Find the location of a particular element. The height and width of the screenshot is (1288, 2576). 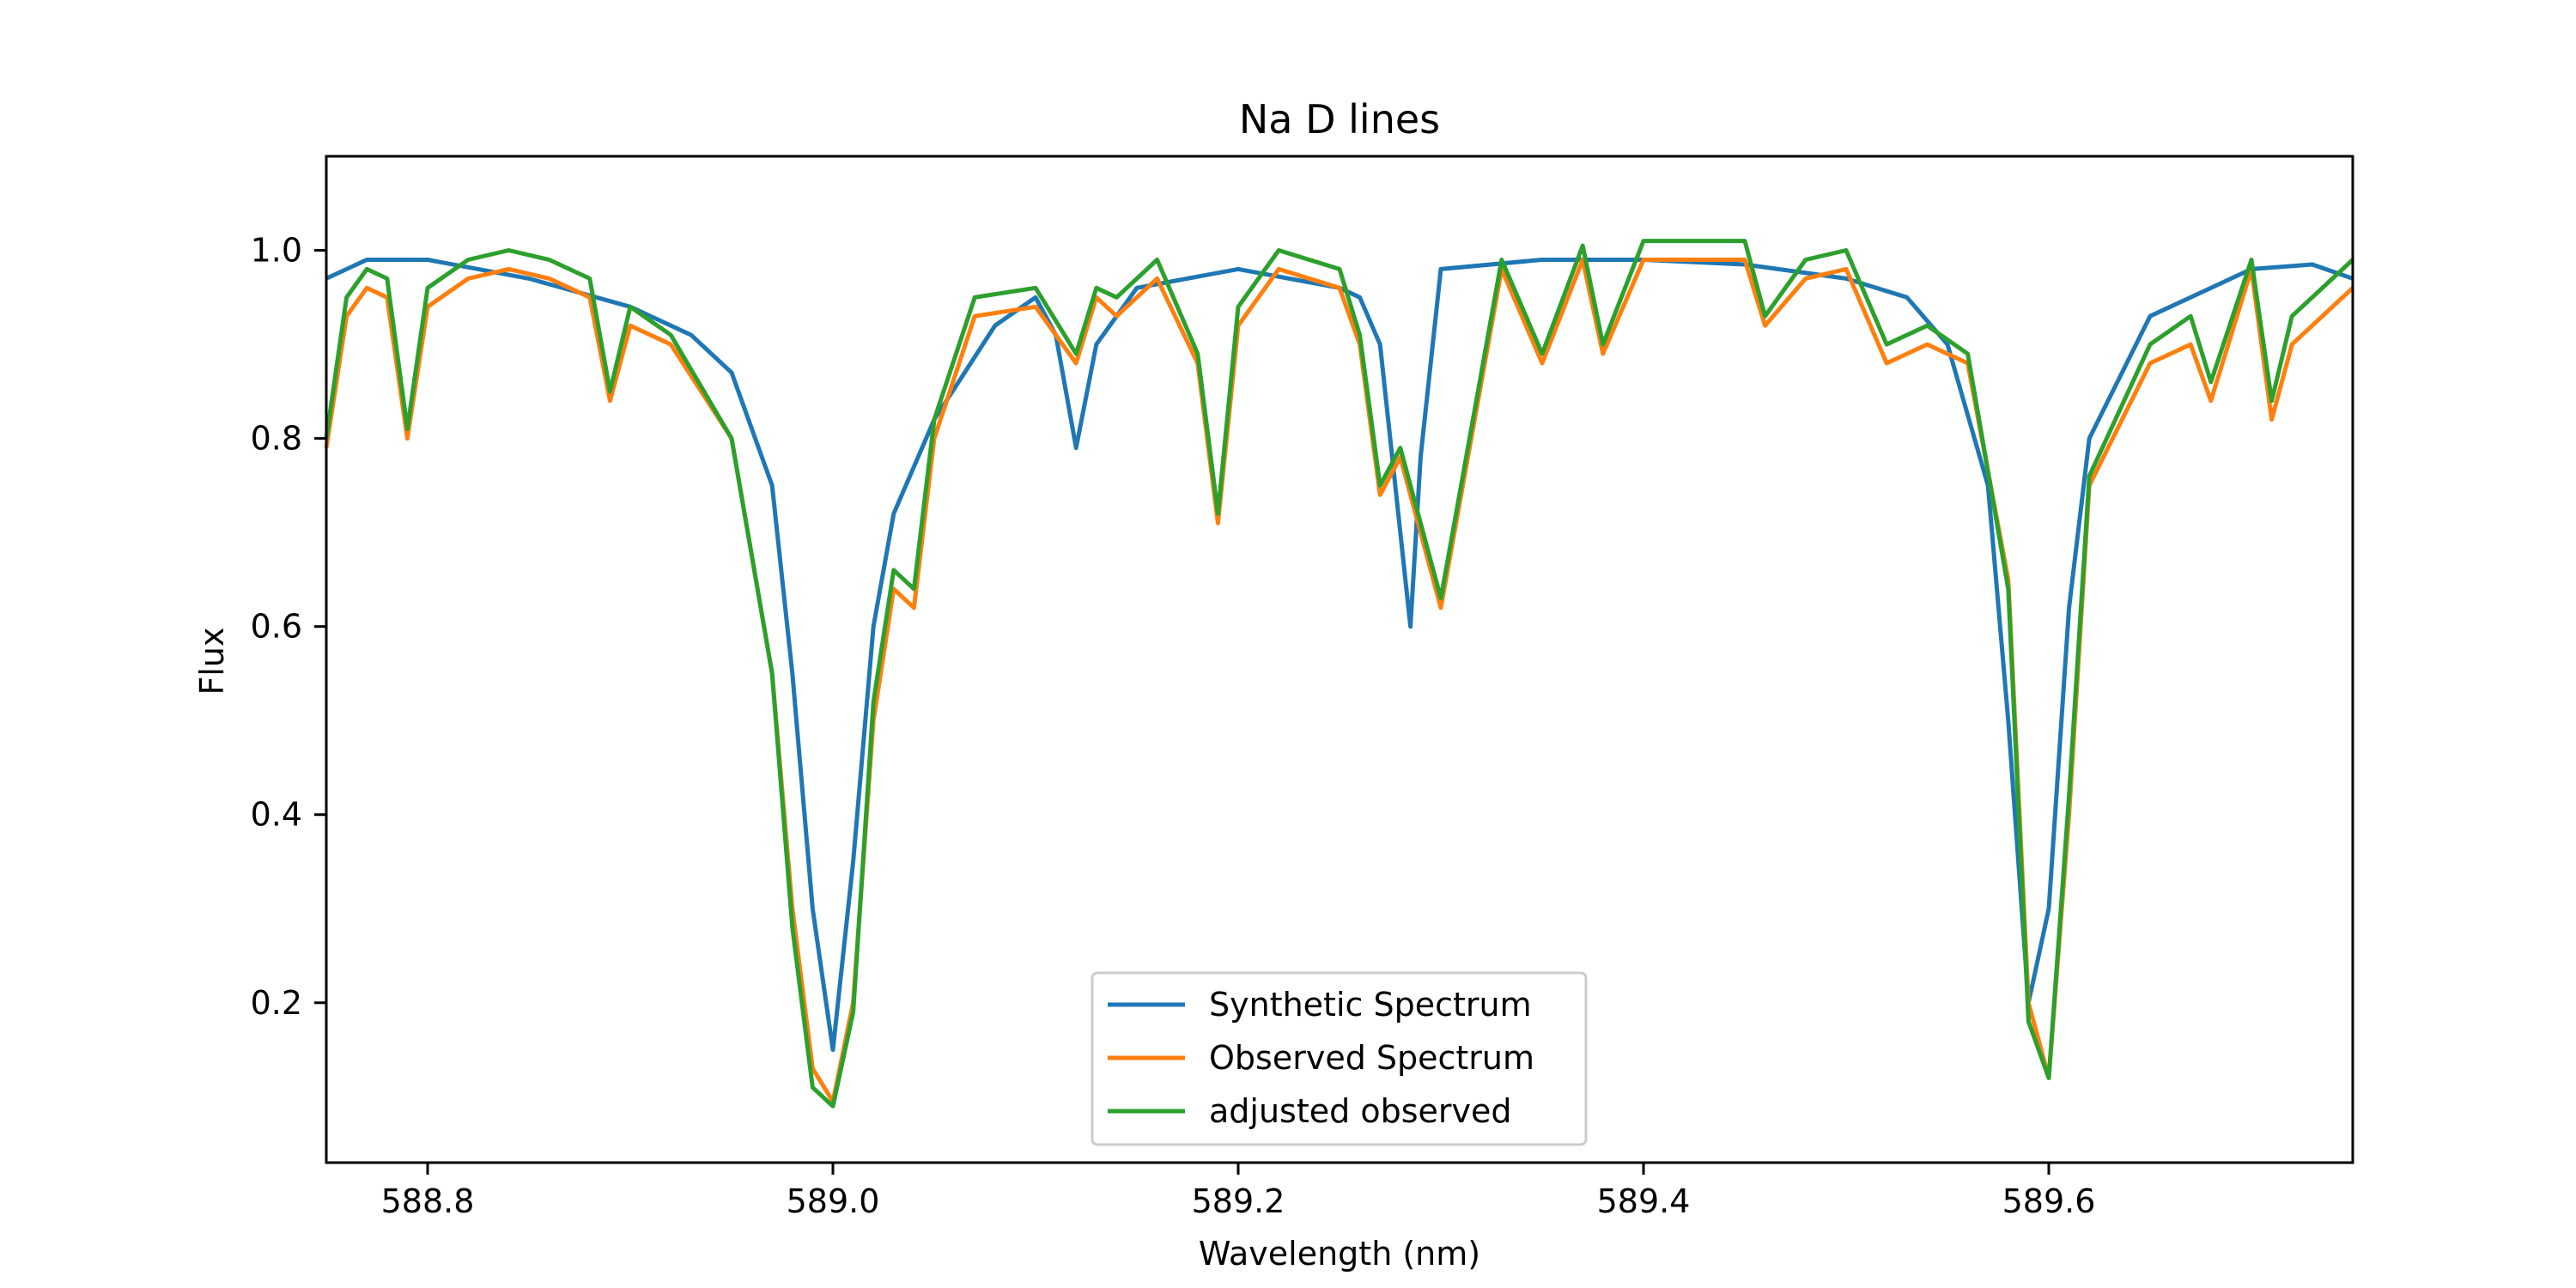

x-axis-ticks: 588.8 589.0 589.2 589.4 589.6 is located at coordinates (1239, 1191).